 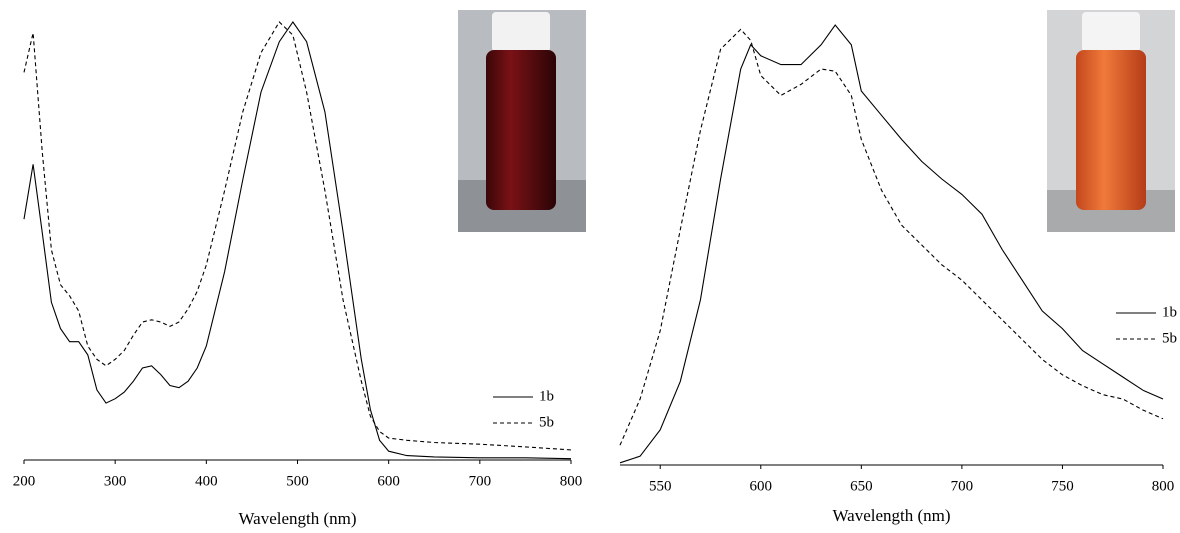 What do you see at coordinates (861, 486) in the screenshot?
I see `x-tick-label: 650` at bounding box center [861, 486].